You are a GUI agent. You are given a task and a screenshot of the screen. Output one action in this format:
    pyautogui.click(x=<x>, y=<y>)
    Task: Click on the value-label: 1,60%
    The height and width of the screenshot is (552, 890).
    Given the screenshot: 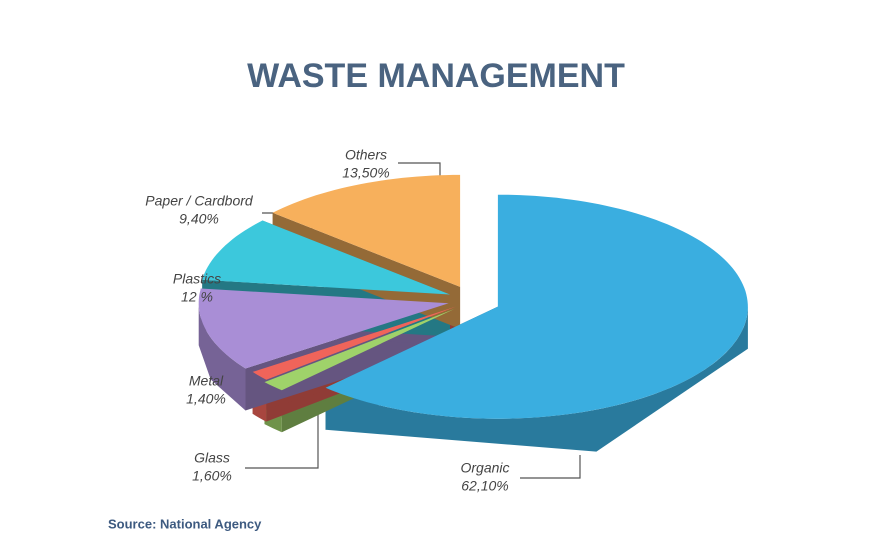 What is the action you would take?
    pyautogui.click(x=212, y=476)
    